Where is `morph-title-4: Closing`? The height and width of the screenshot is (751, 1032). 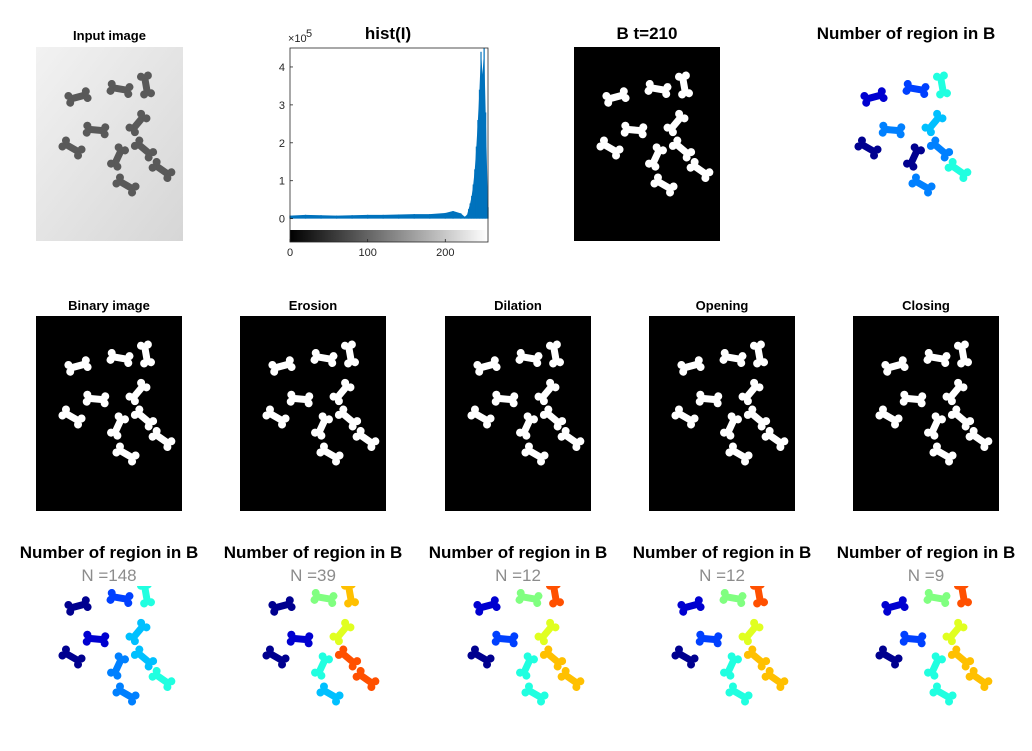 morph-title-4: Closing is located at coordinates (926, 305).